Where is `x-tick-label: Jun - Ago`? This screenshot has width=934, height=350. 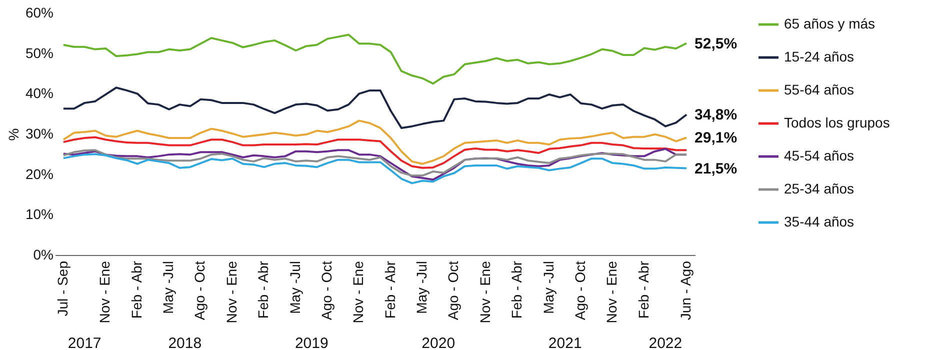
x-tick-label: Jun - Ago is located at coordinates (686, 290).